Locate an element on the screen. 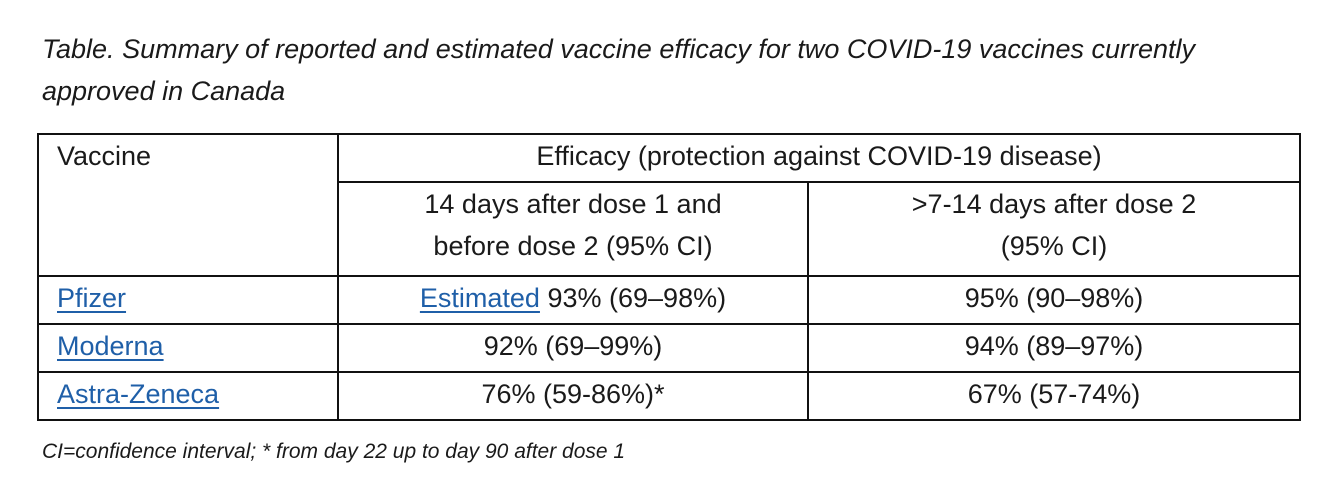  pfizer-link: Pfizer is located at coordinates (92, 298).